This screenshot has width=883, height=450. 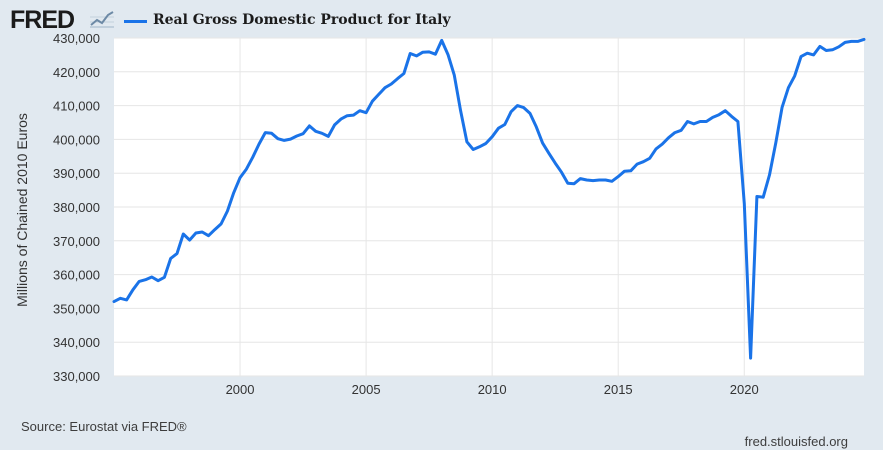 What do you see at coordinates (76, 38) in the screenshot?
I see `y-tick-label: 430,000` at bounding box center [76, 38].